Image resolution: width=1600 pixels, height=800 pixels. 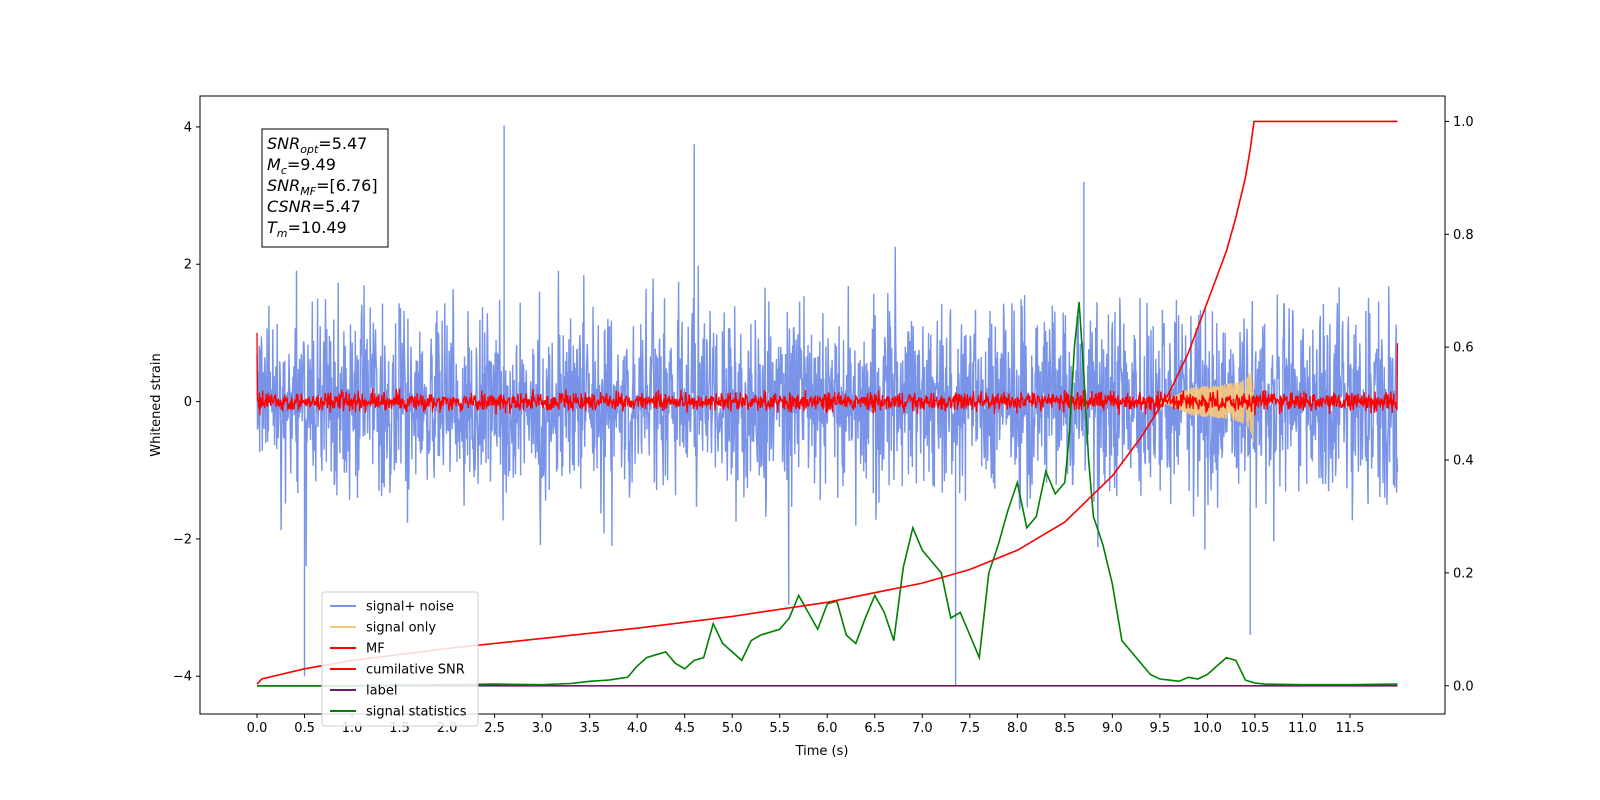 I want to click on y-right-tick-label: 0.8, so click(x=1463, y=235).